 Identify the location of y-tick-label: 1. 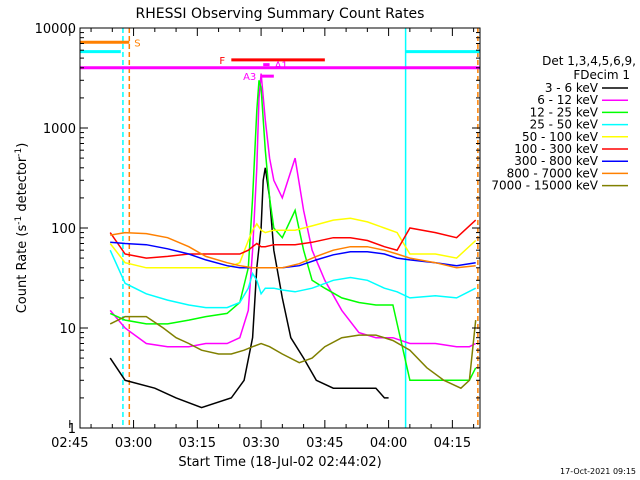
(72, 429).